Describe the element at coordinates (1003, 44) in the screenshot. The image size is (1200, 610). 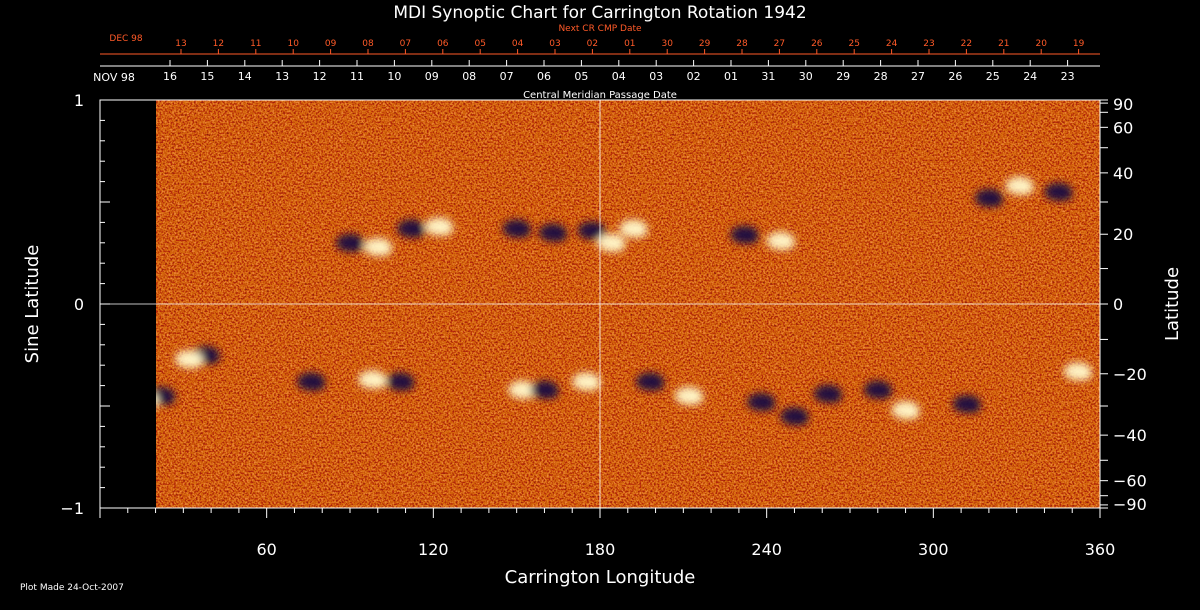
I see `next-cr-date-label: 21` at that location.